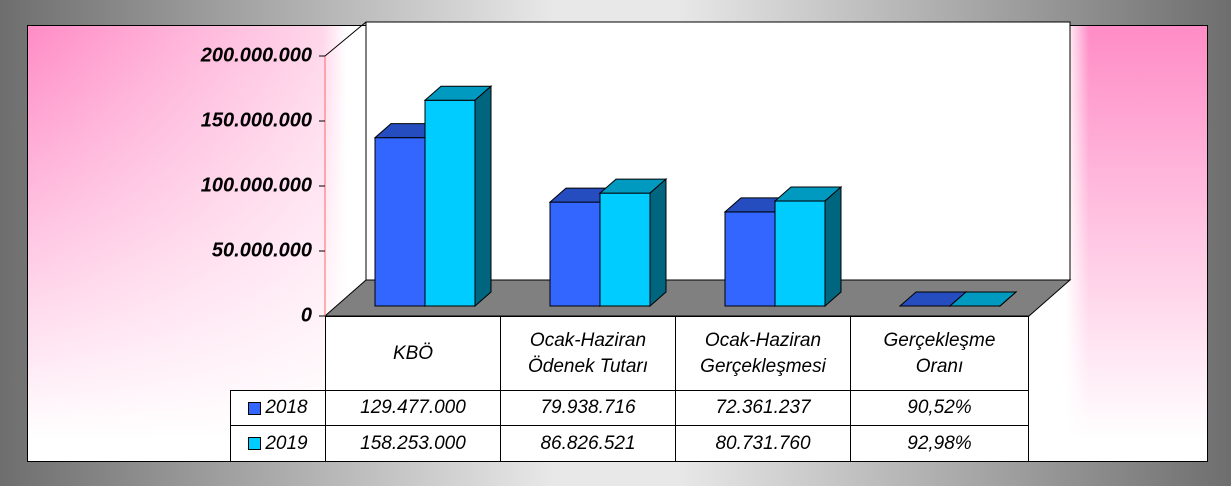  I want to click on value-cell-text: 79.938.716, so click(588, 407).